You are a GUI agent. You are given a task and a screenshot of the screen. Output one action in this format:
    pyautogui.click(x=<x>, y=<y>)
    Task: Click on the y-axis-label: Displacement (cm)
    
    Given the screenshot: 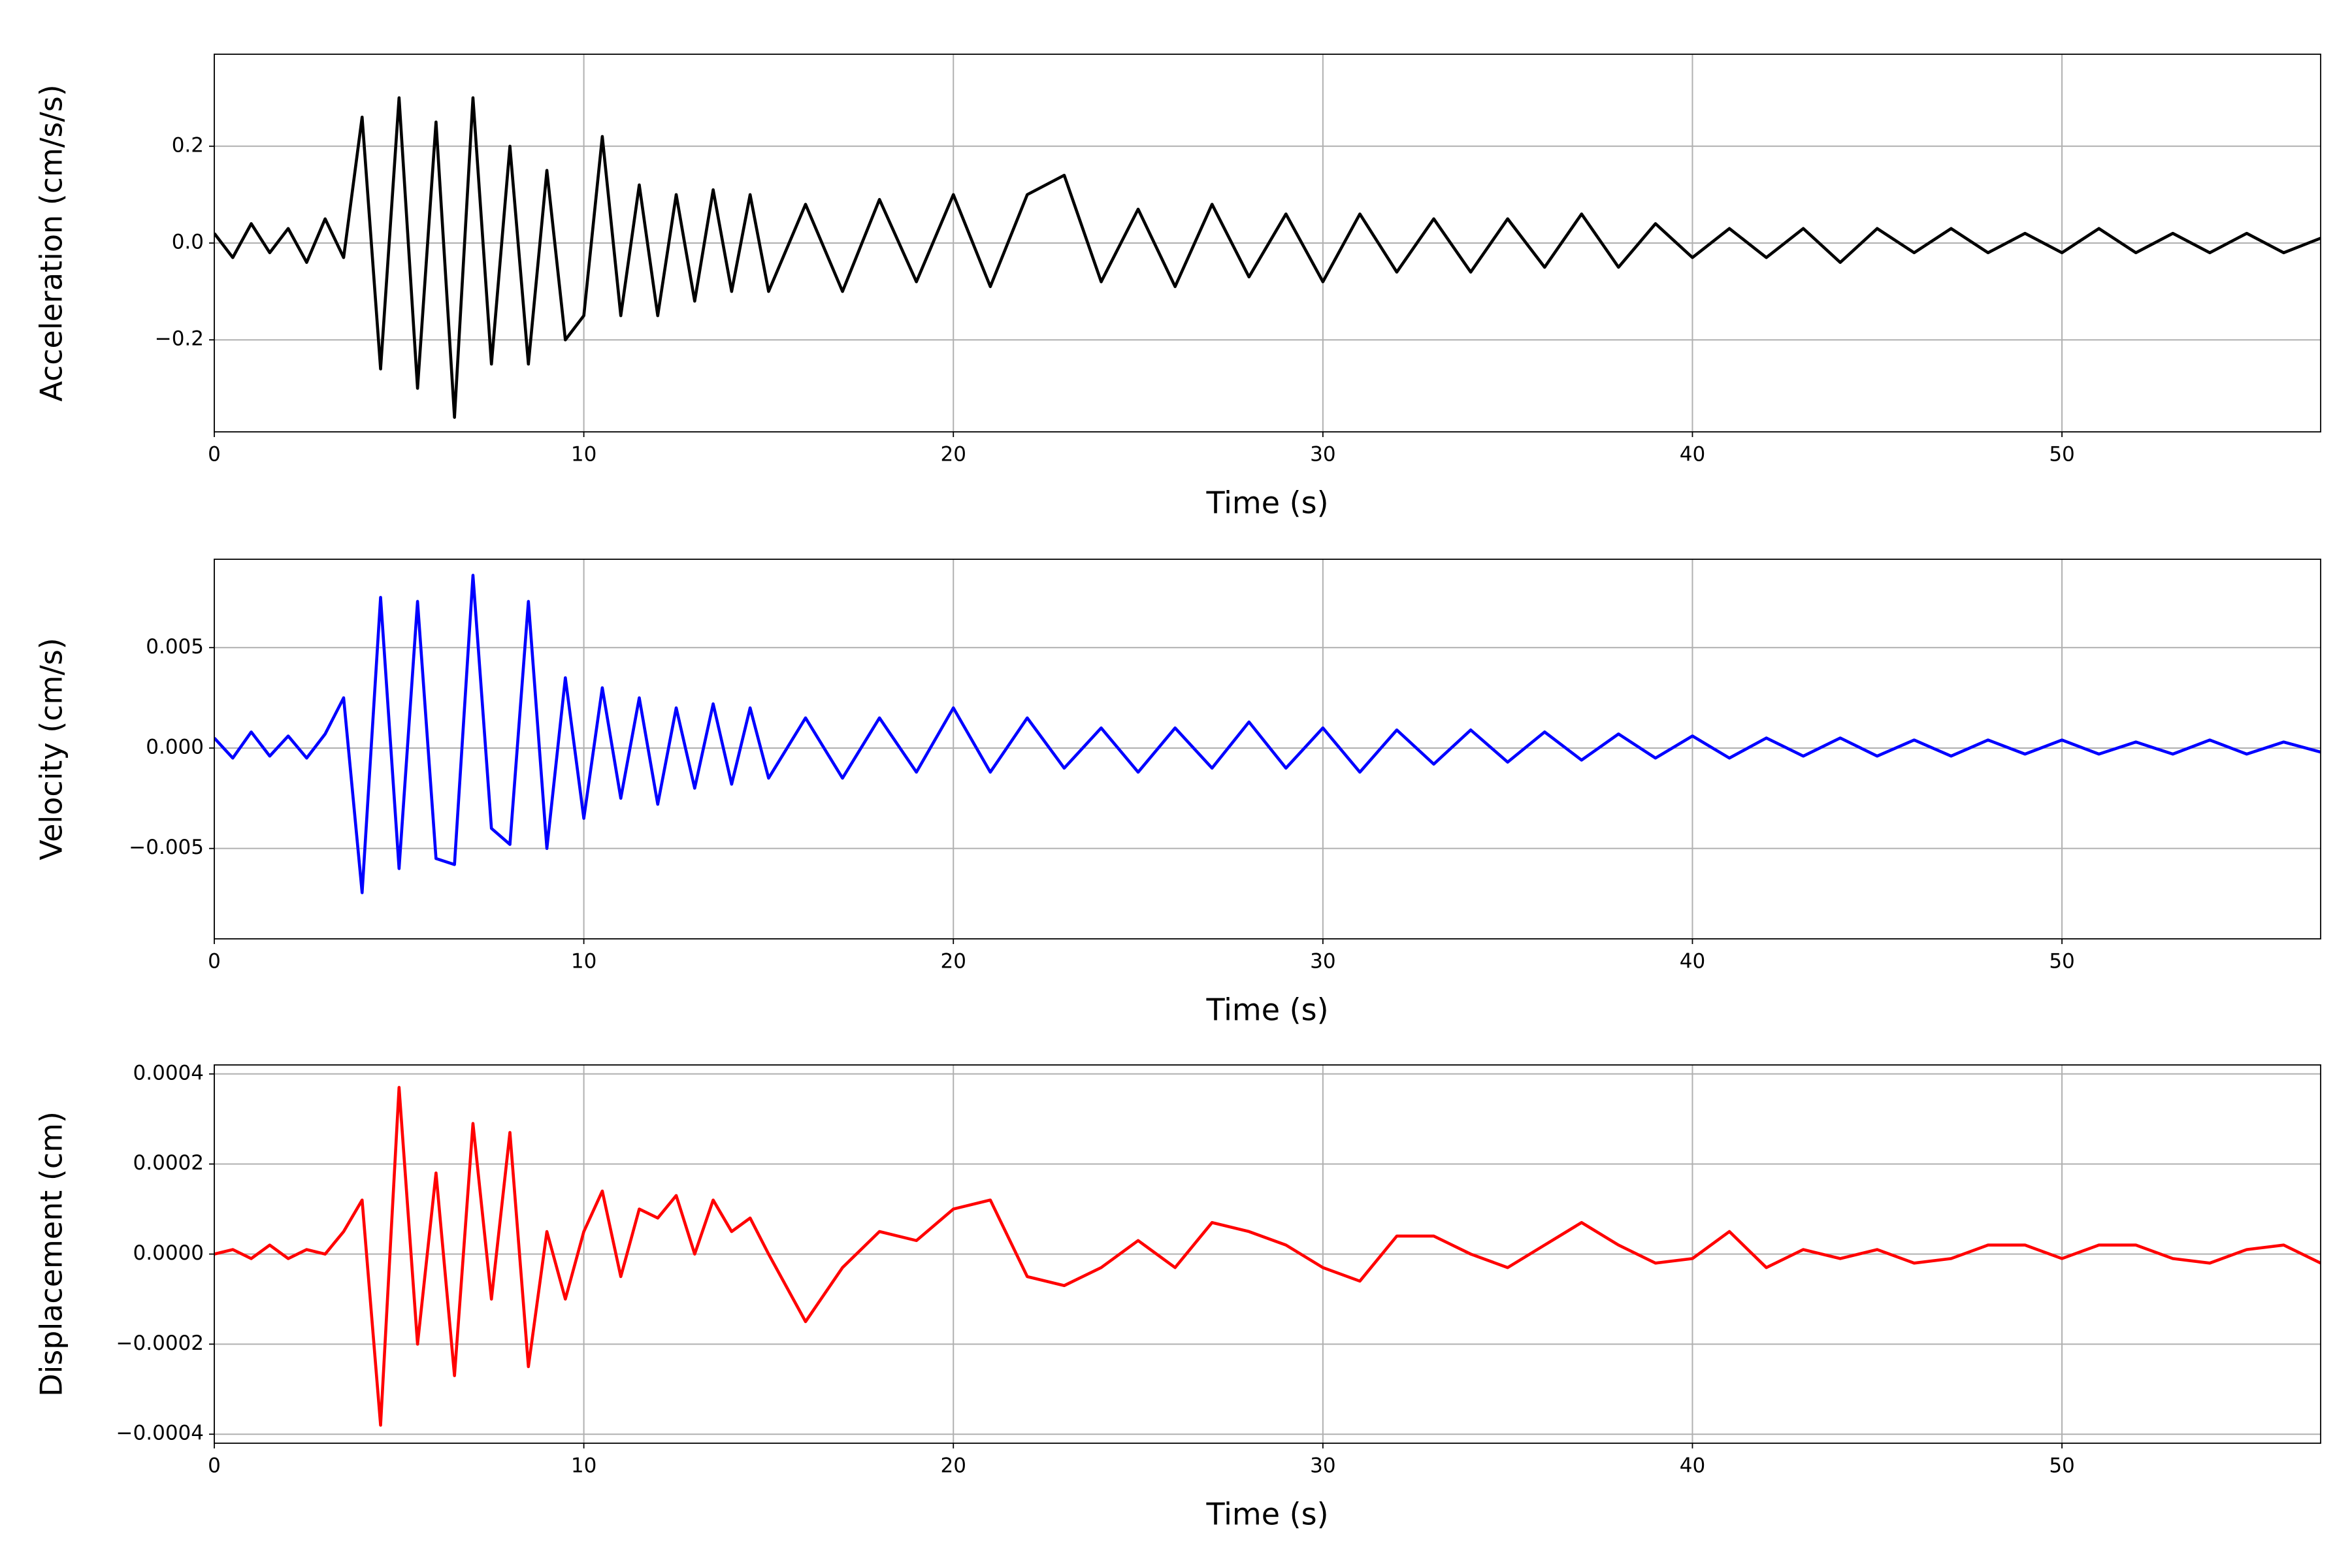 What is the action you would take?
    pyautogui.click(x=51, y=1254)
    